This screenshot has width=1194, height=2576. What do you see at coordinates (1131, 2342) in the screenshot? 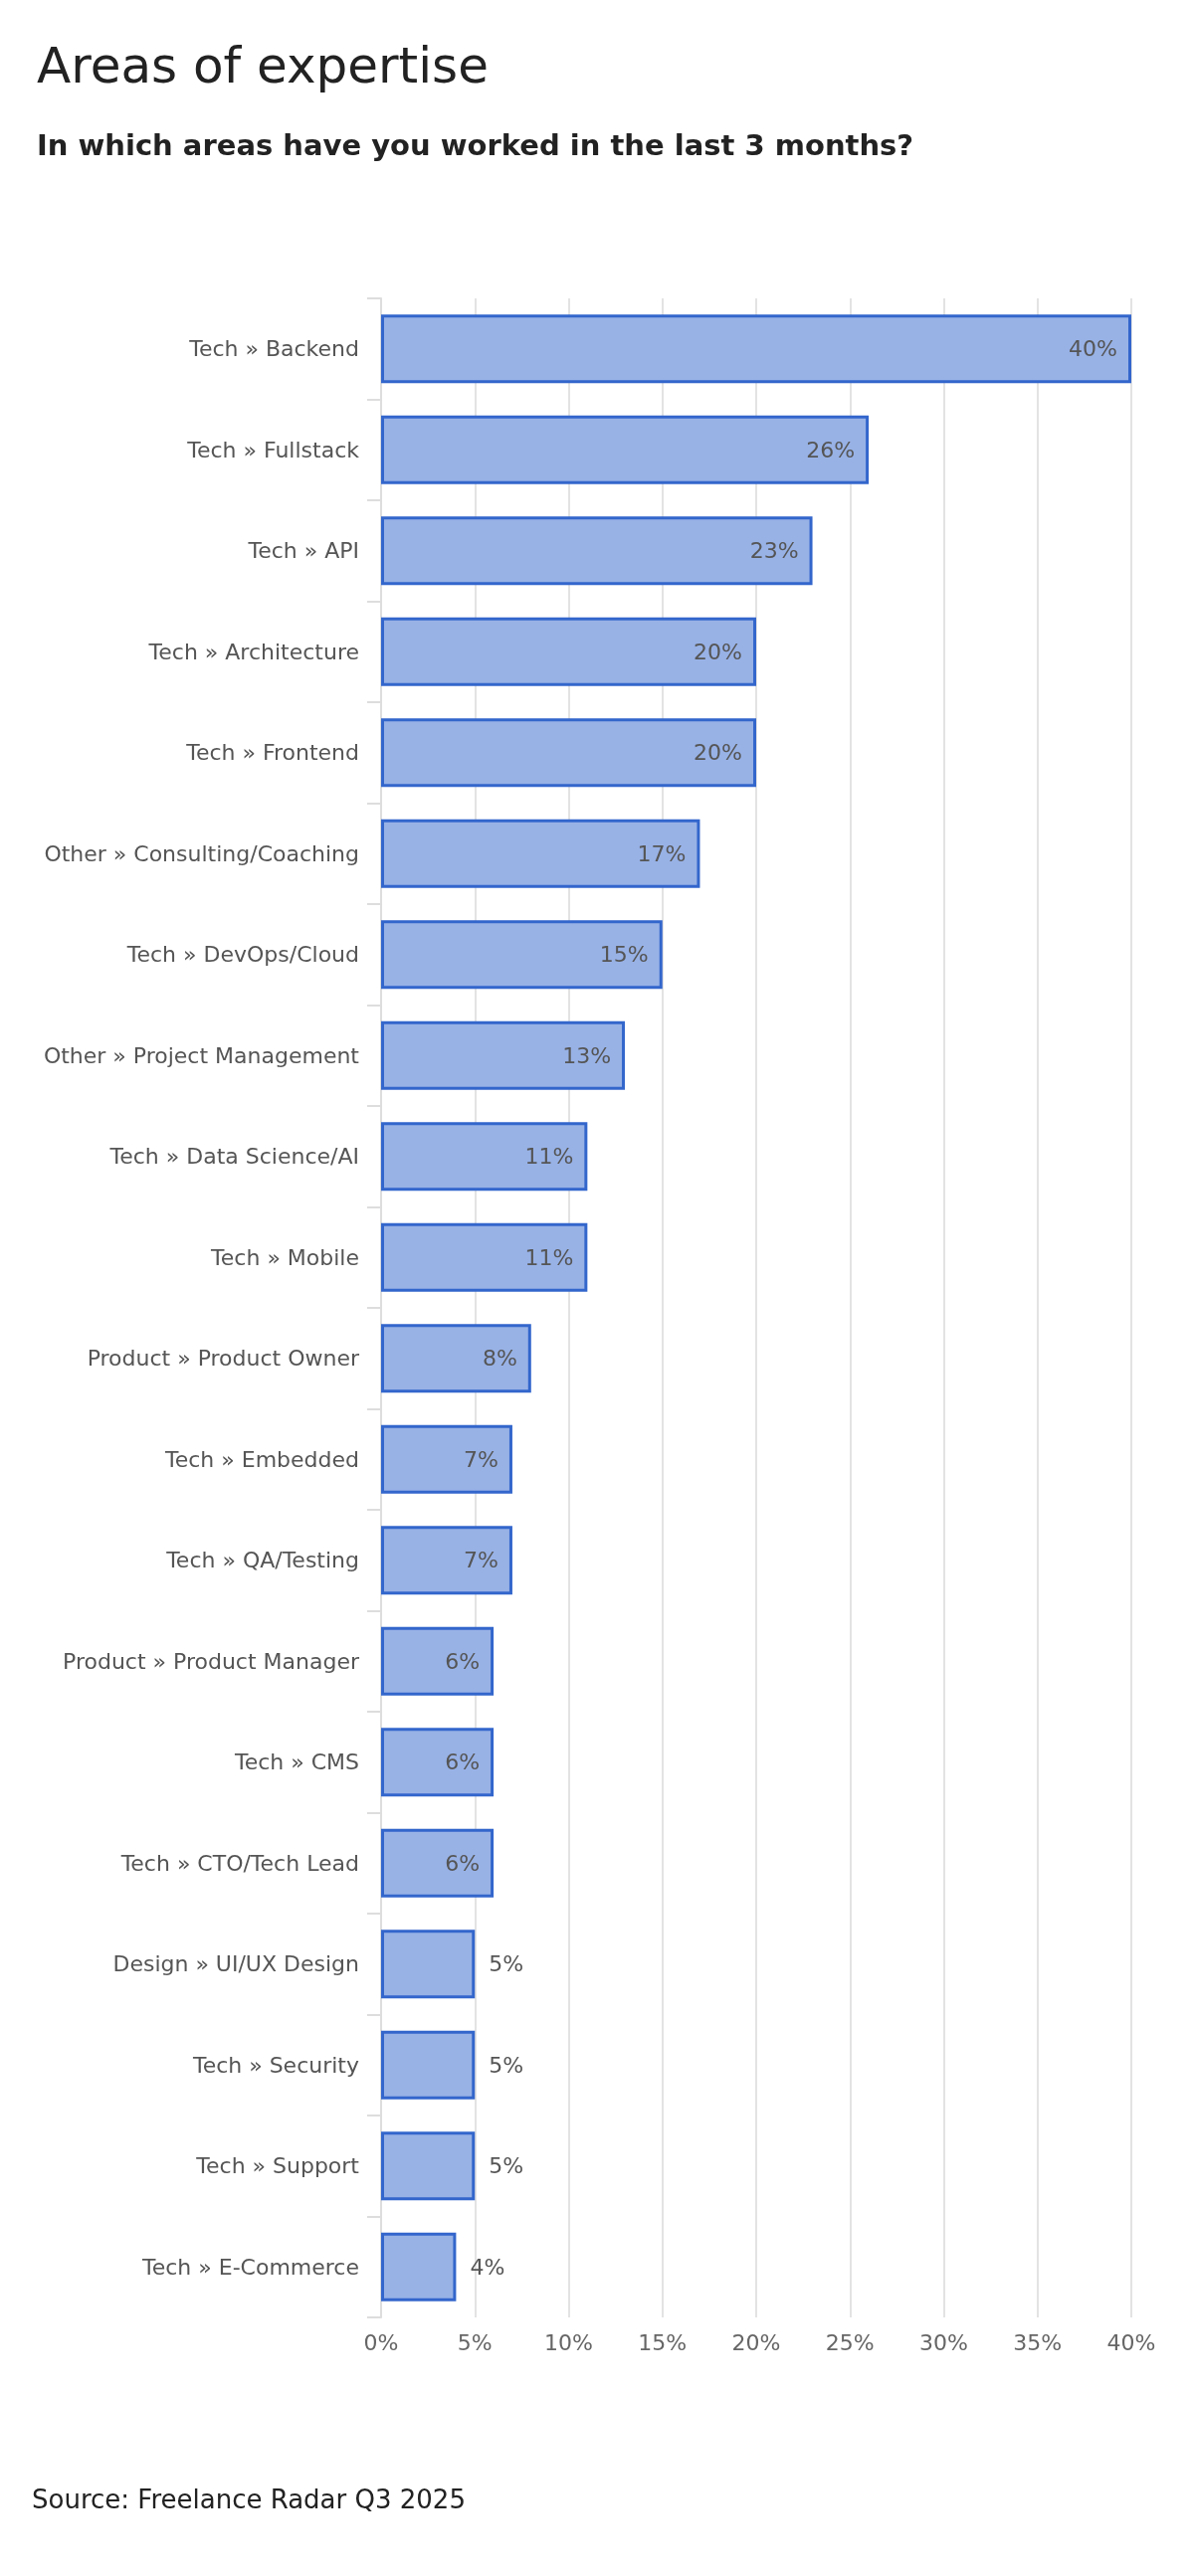
I see `x-tick-label: 40%` at bounding box center [1131, 2342].